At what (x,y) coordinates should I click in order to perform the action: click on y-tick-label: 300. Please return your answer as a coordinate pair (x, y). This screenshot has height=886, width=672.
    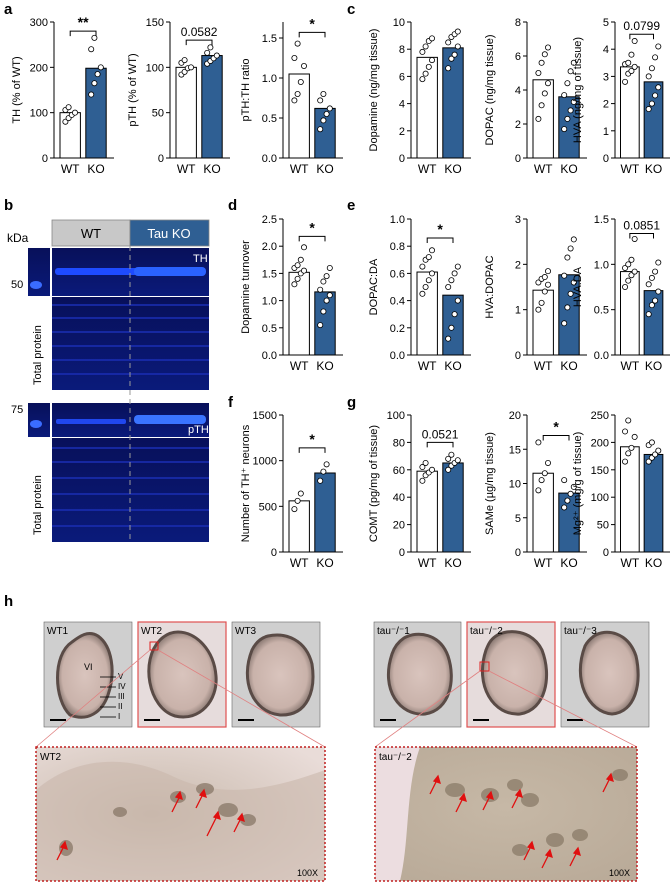
    Looking at the image, I should click on (39, 23).